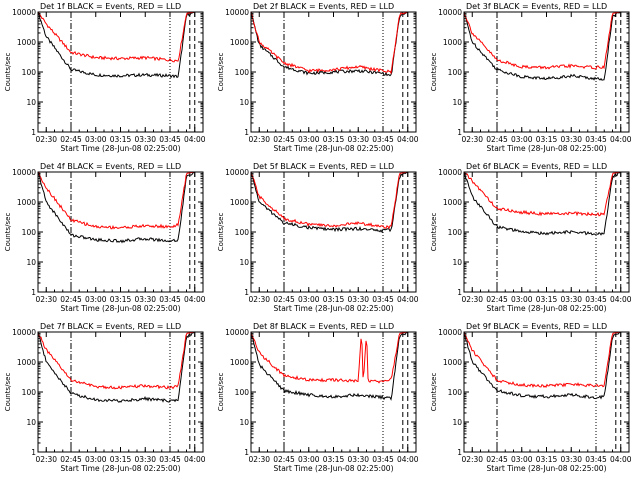  What do you see at coordinates (323, 6) in the screenshot?
I see `panel-title: Det 2f BLACK = Events, RED = LLD` at bounding box center [323, 6].